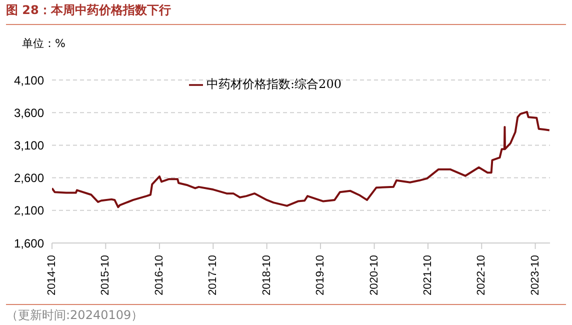 This screenshot has height=325, width=572. I want to click on y-tick-label: 2,100, so click(29, 211).